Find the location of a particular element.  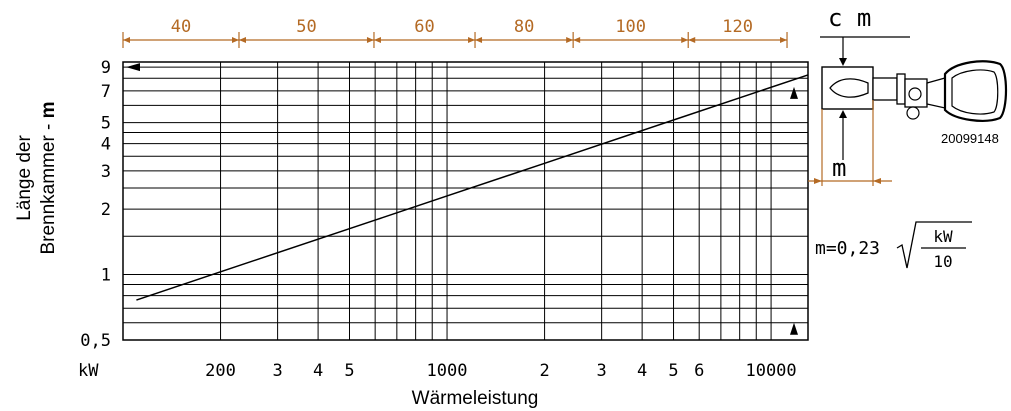

formula-numerator: kW is located at coordinates (943, 236).